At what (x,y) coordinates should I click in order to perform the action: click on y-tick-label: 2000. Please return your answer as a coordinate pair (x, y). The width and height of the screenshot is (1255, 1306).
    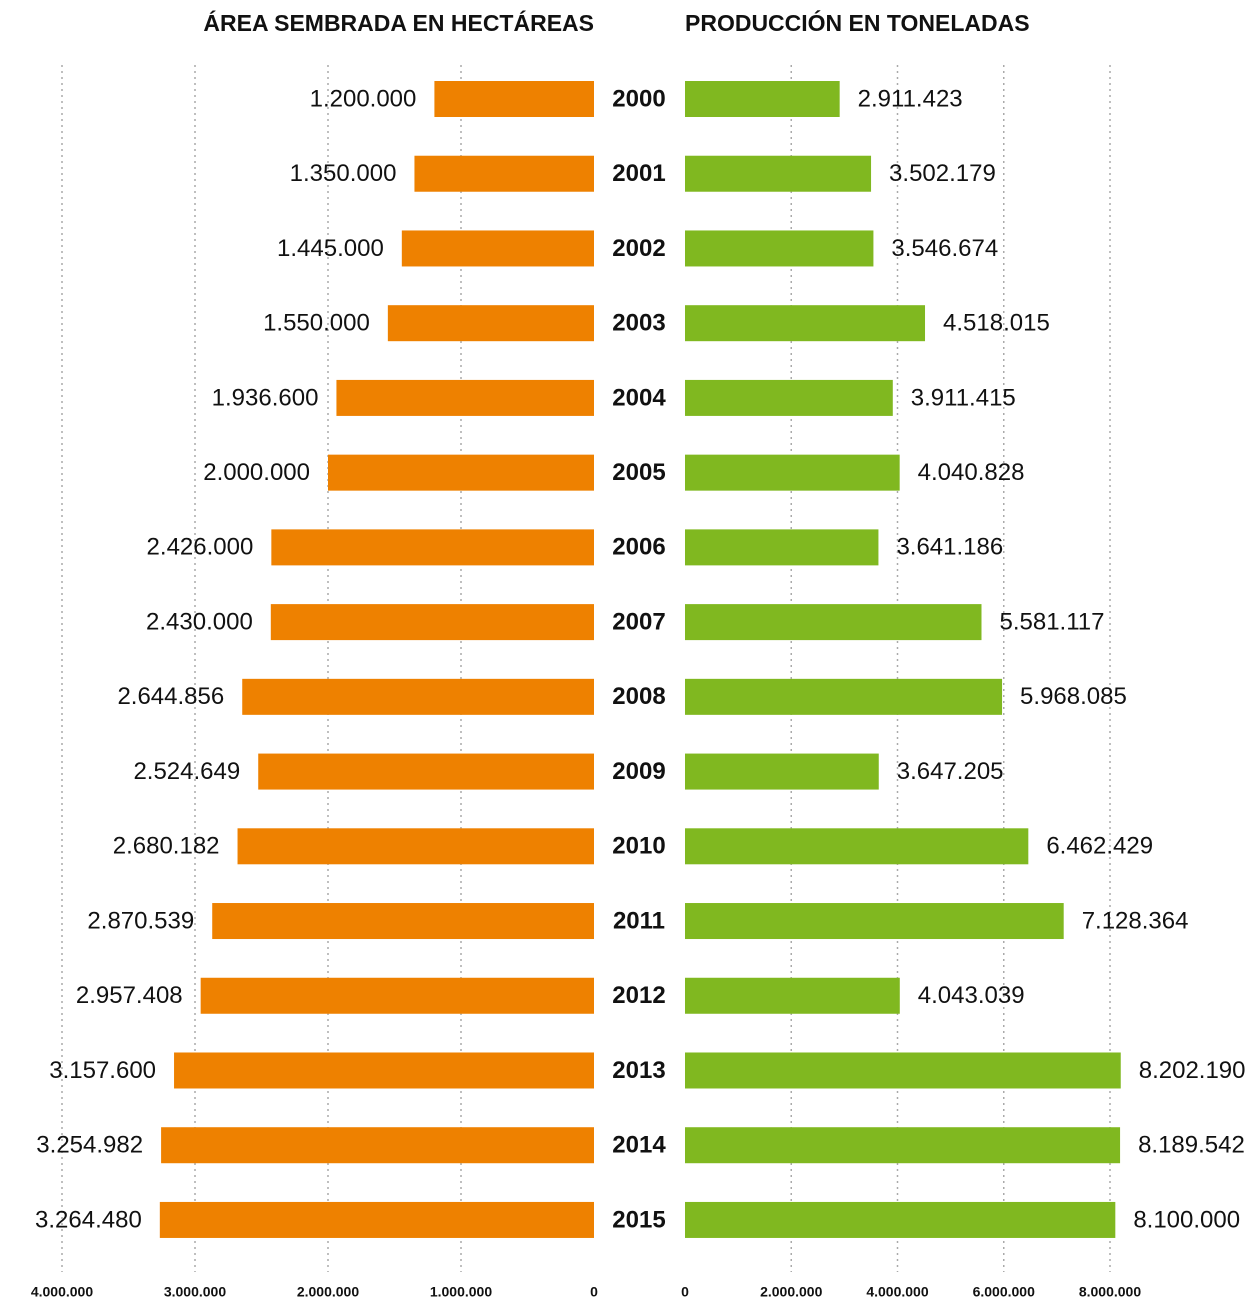
    Looking at the image, I should click on (638, 98).